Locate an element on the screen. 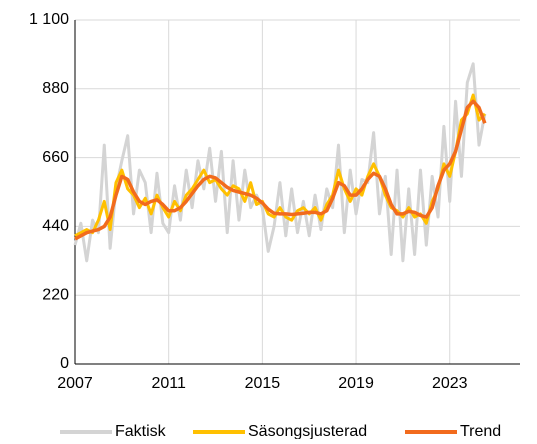  x-tick-label: 2007 is located at coordinates (75, 383).